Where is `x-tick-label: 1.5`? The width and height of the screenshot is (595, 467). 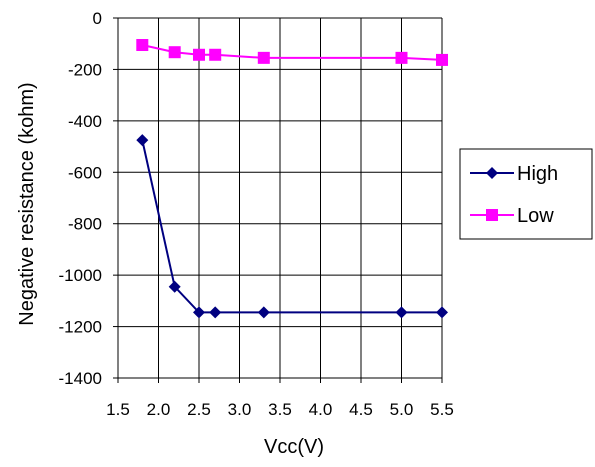
x-tick-label: 1.5 is located at coordinates (118, 409).